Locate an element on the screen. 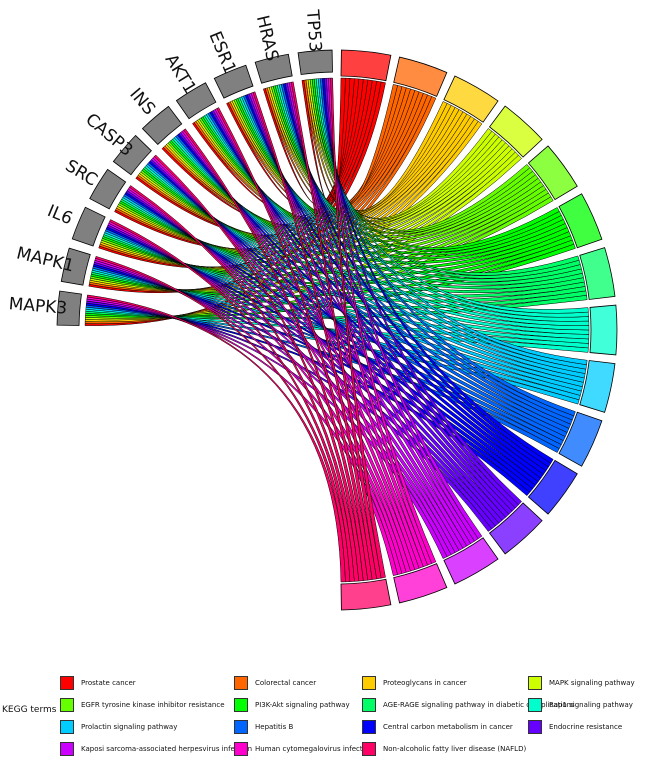 The width and height of the screenshot is (649, 764). legend-item: Rap1 signaling pathway is located at coordinates (580, 705).